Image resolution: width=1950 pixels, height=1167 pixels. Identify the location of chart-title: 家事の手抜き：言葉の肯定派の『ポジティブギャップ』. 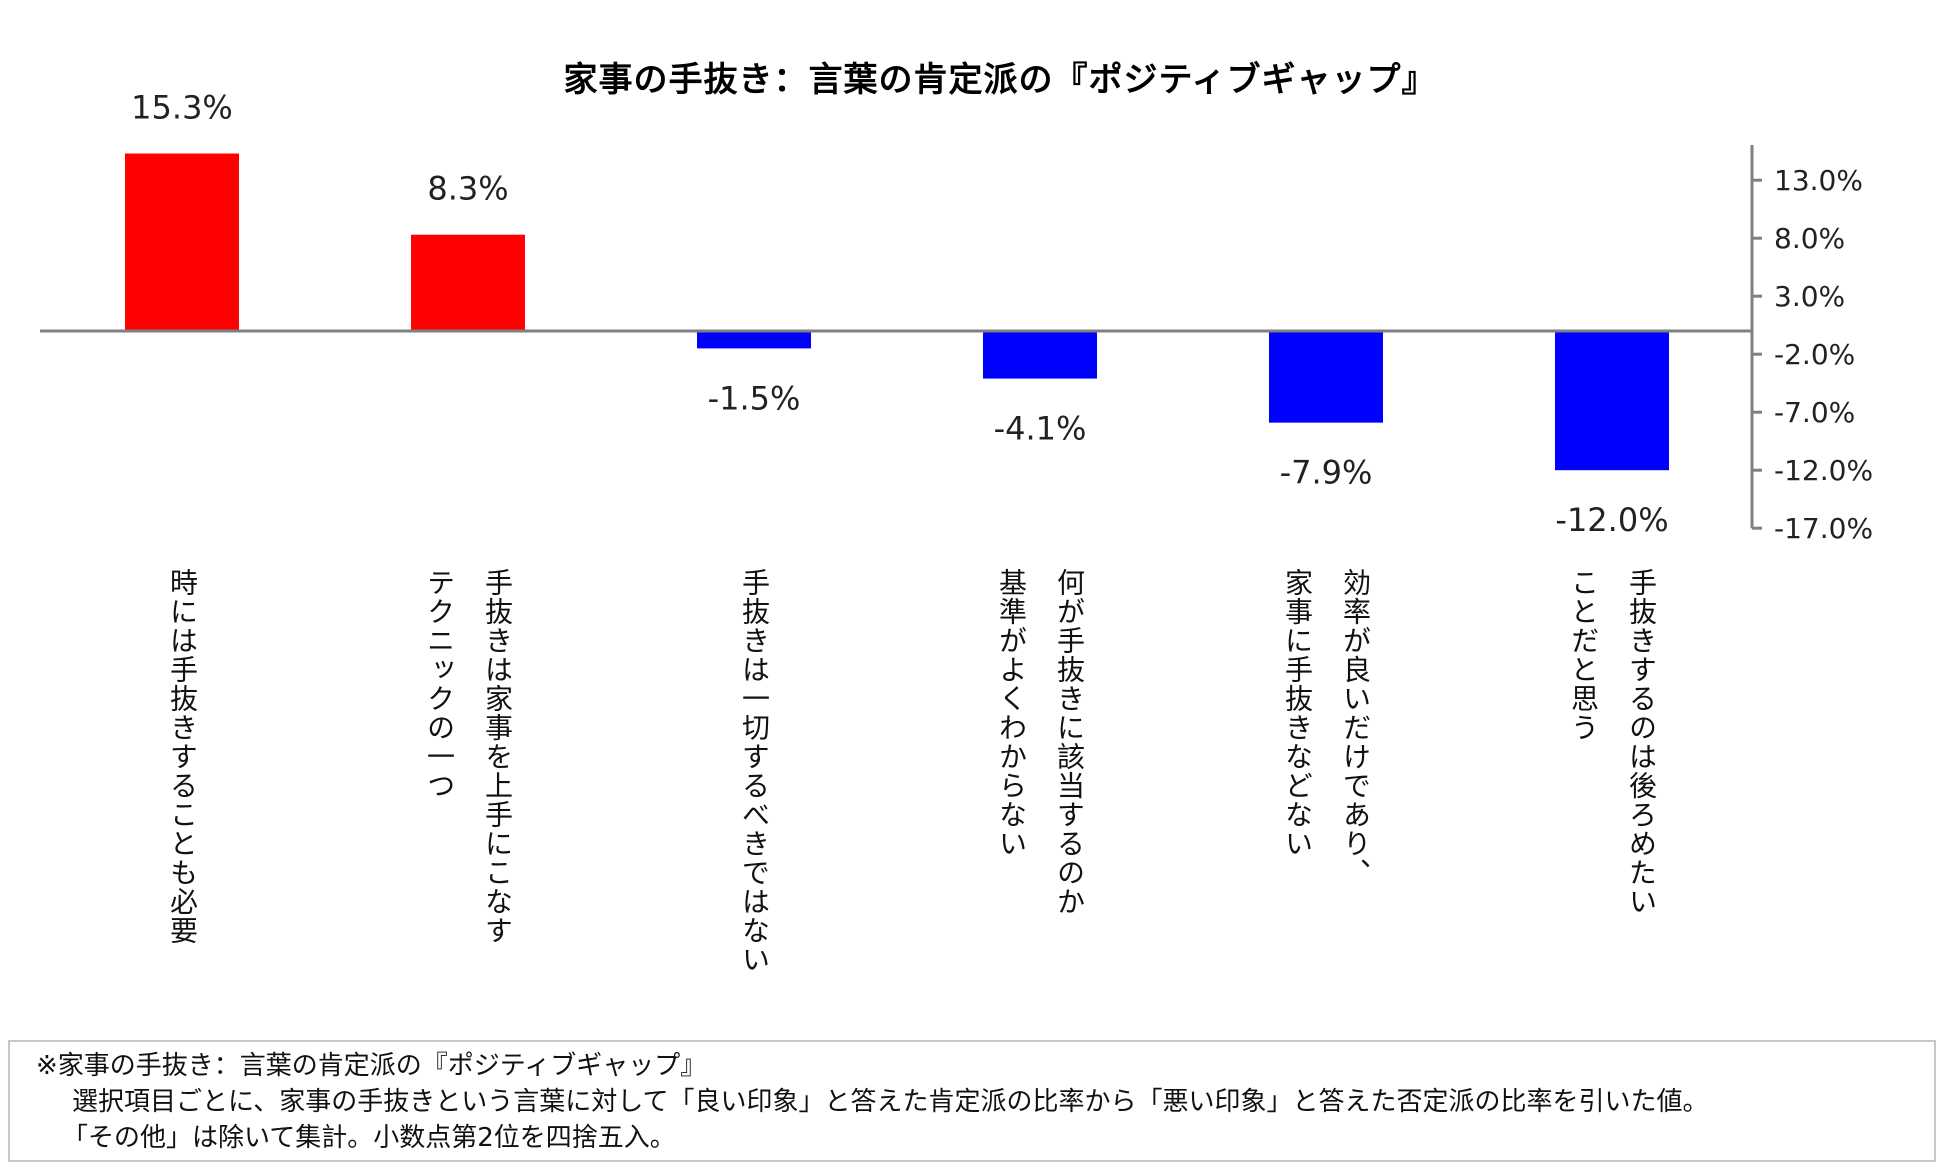
(1000, 80).